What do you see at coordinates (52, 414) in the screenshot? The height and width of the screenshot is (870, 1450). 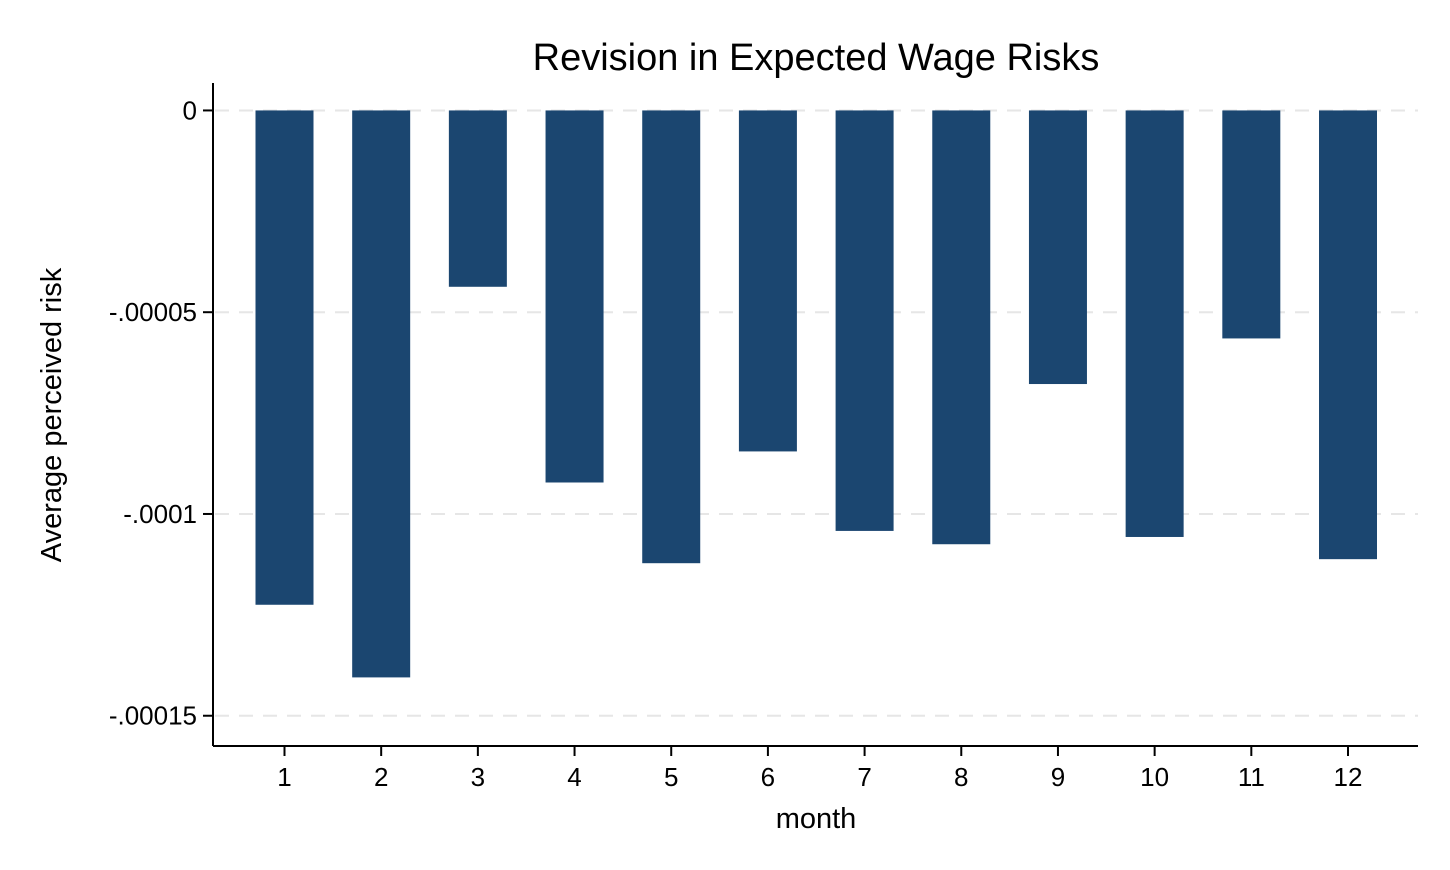 I see `y-axis-label: Average perceived risk` at bounding box center [52, 414].